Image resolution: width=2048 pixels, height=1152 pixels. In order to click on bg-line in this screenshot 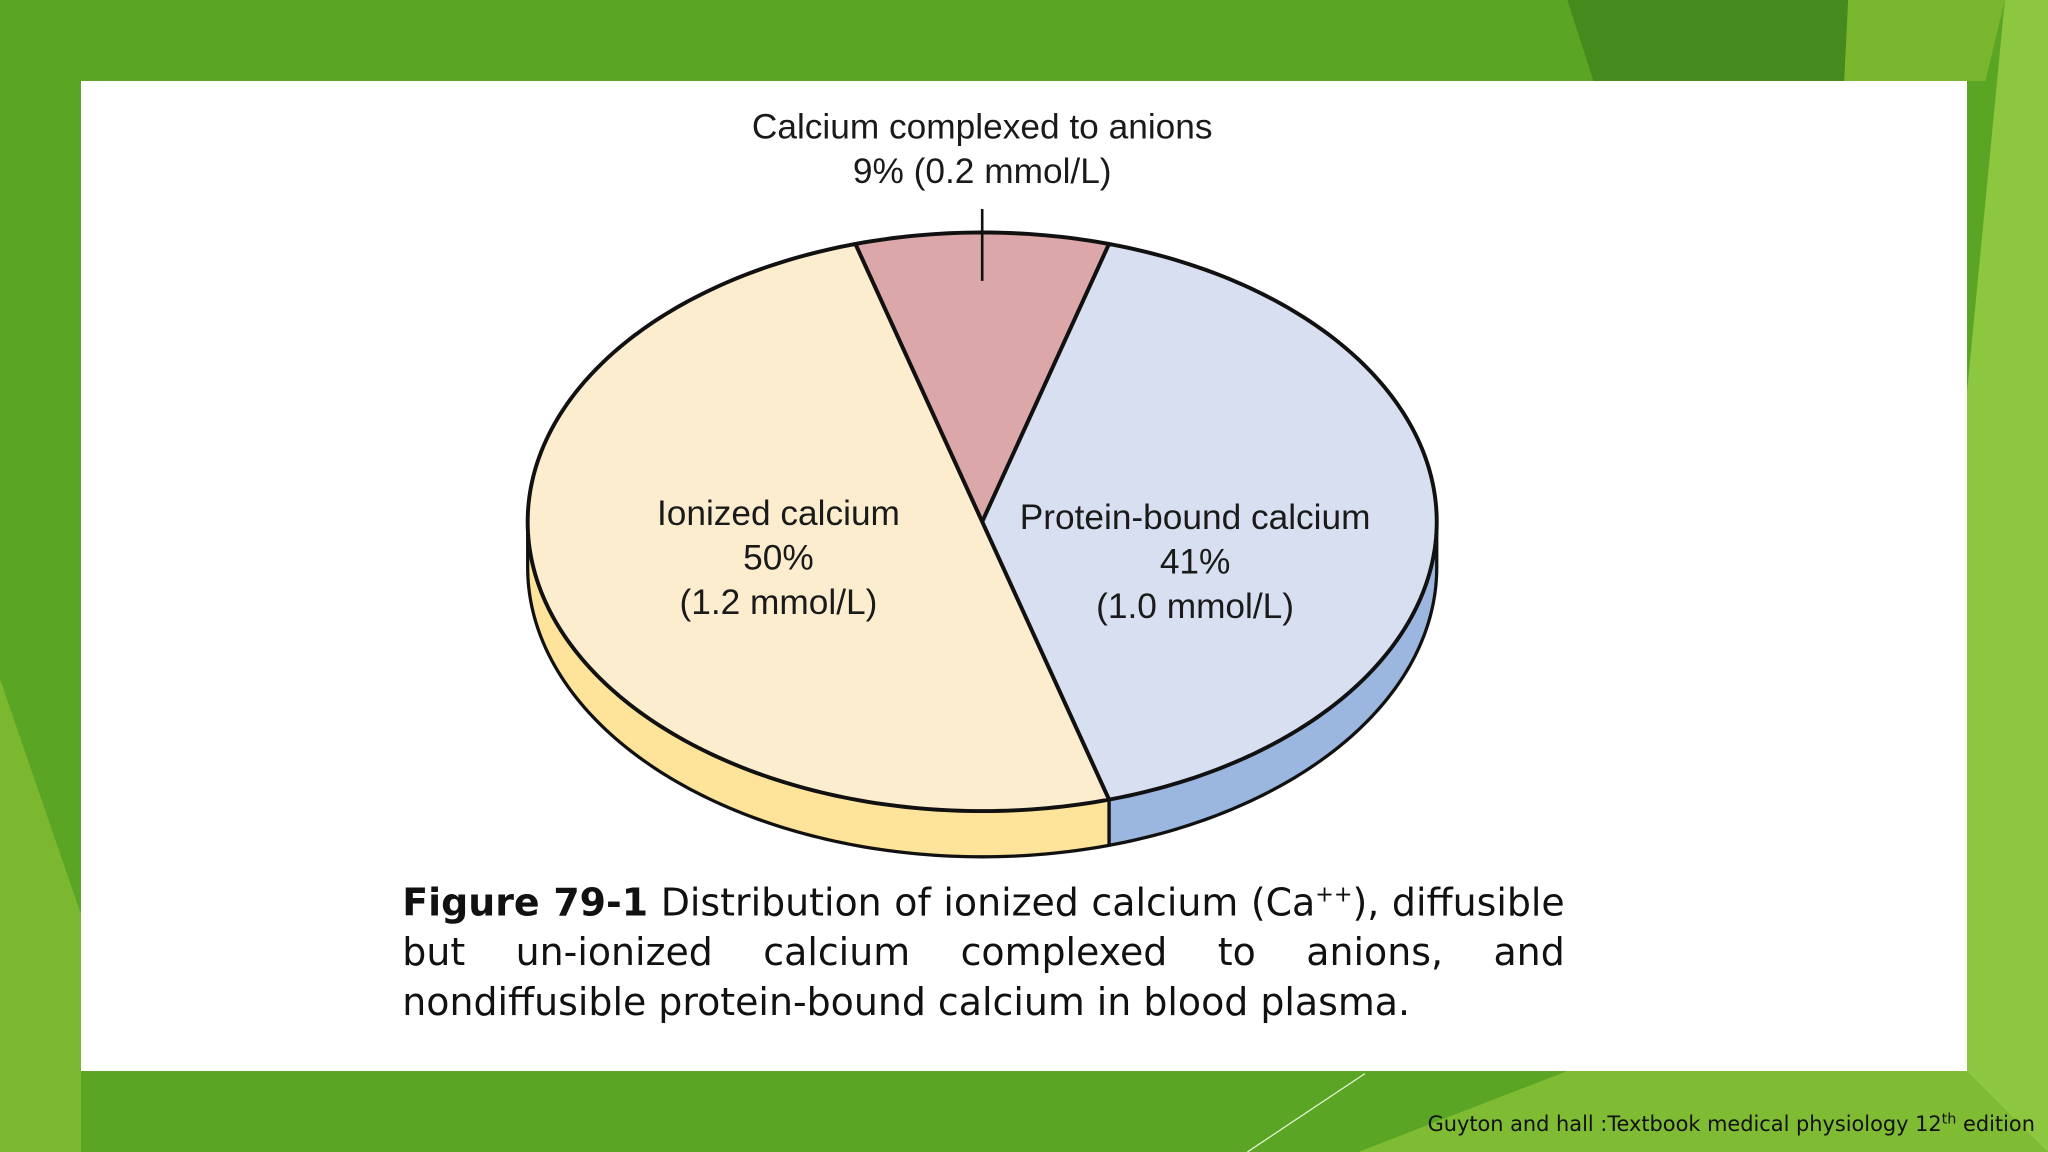, I will do `click(1306, 1112)`.